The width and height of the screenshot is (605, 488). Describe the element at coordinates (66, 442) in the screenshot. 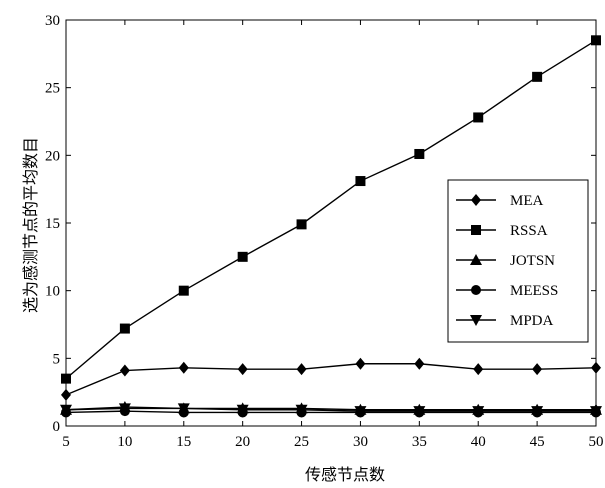

I see `x-tick-label: 5` at that location.